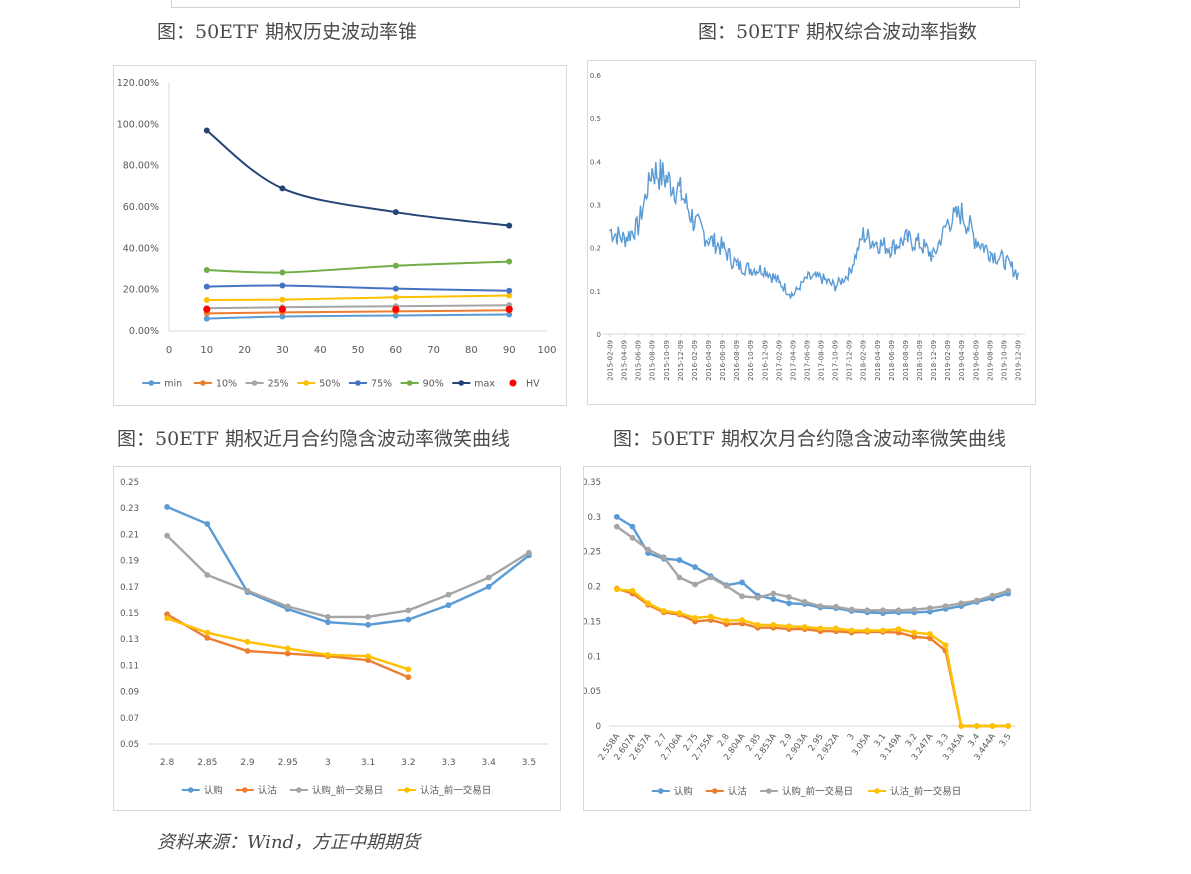  What do you see at coordinates (247, 763) in the screenshot?
I see `x-tick-label: 2.9` at bounding box center [247, 763].